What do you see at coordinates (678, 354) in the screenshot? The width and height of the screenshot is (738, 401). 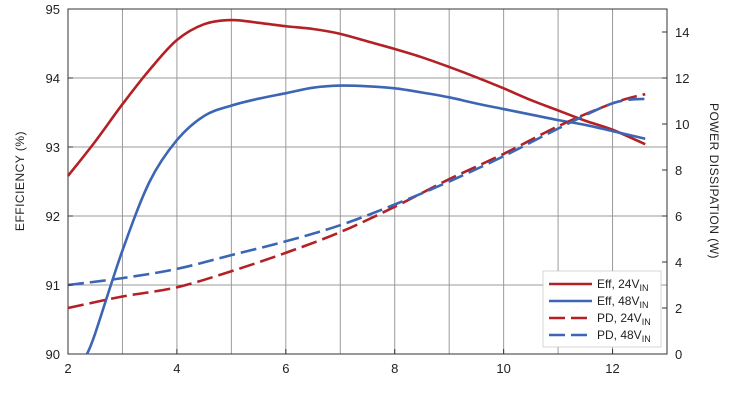 I see `y2-tick-label: 0` at bounding box center [678, 354].